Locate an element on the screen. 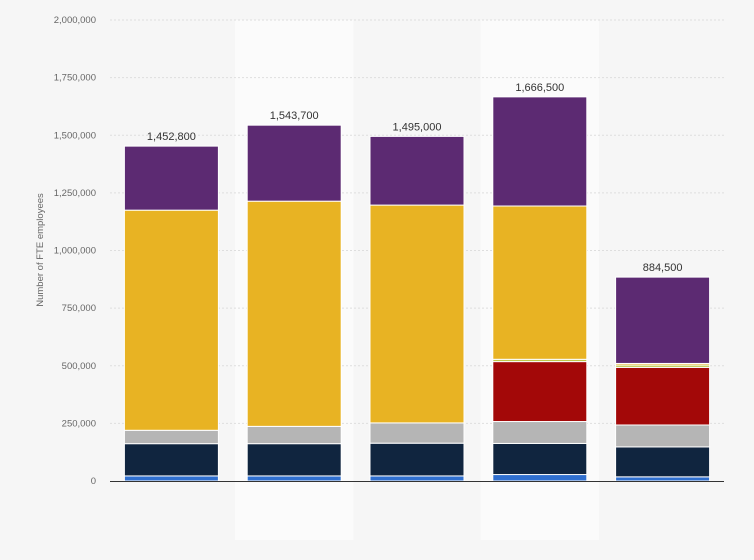  y-tick-label: 500,000 is located at coordinates (79, 366).